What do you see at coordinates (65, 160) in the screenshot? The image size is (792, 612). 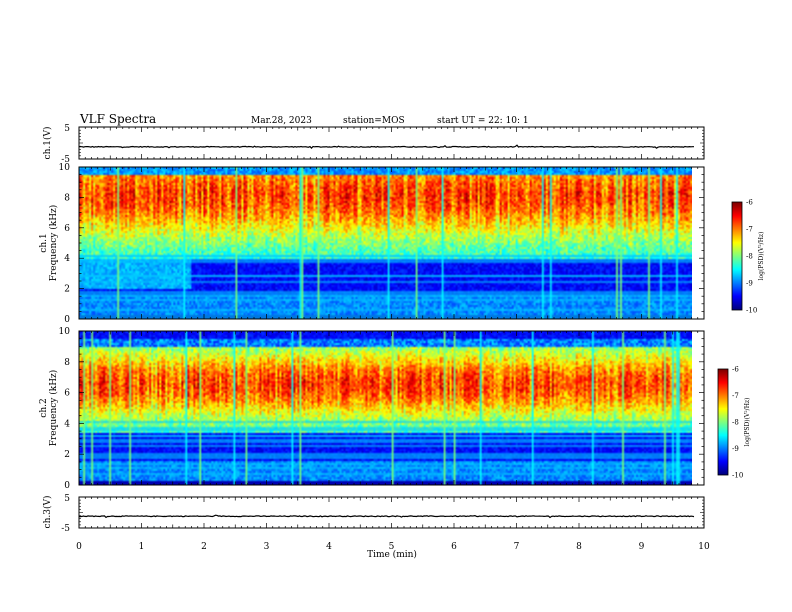 I see `ch1-ytick-bottom: -5` at bounding box center [65, 160].